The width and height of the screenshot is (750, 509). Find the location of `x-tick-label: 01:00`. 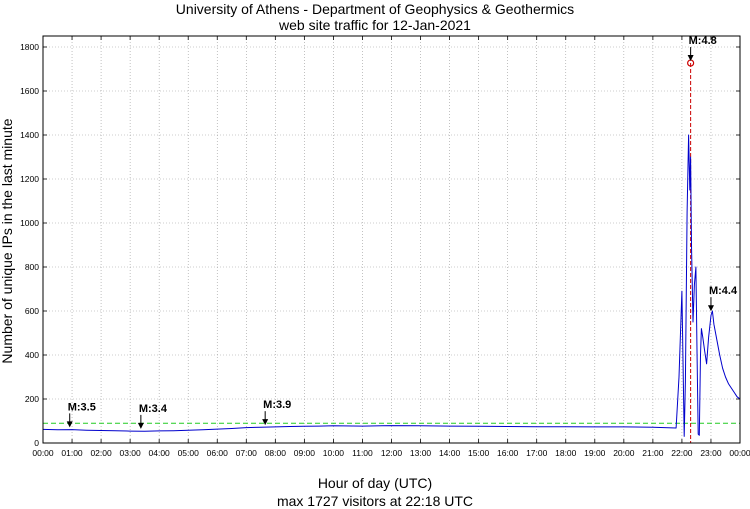

x-tick-label: 01:00 is located at coordinates (72, 453).